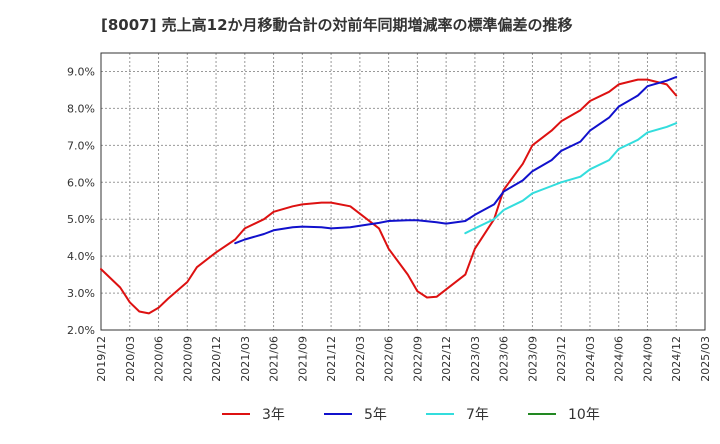 The image size is (720, 444). I want to click on x-tick-label: 2020/06, so click(159, 359).